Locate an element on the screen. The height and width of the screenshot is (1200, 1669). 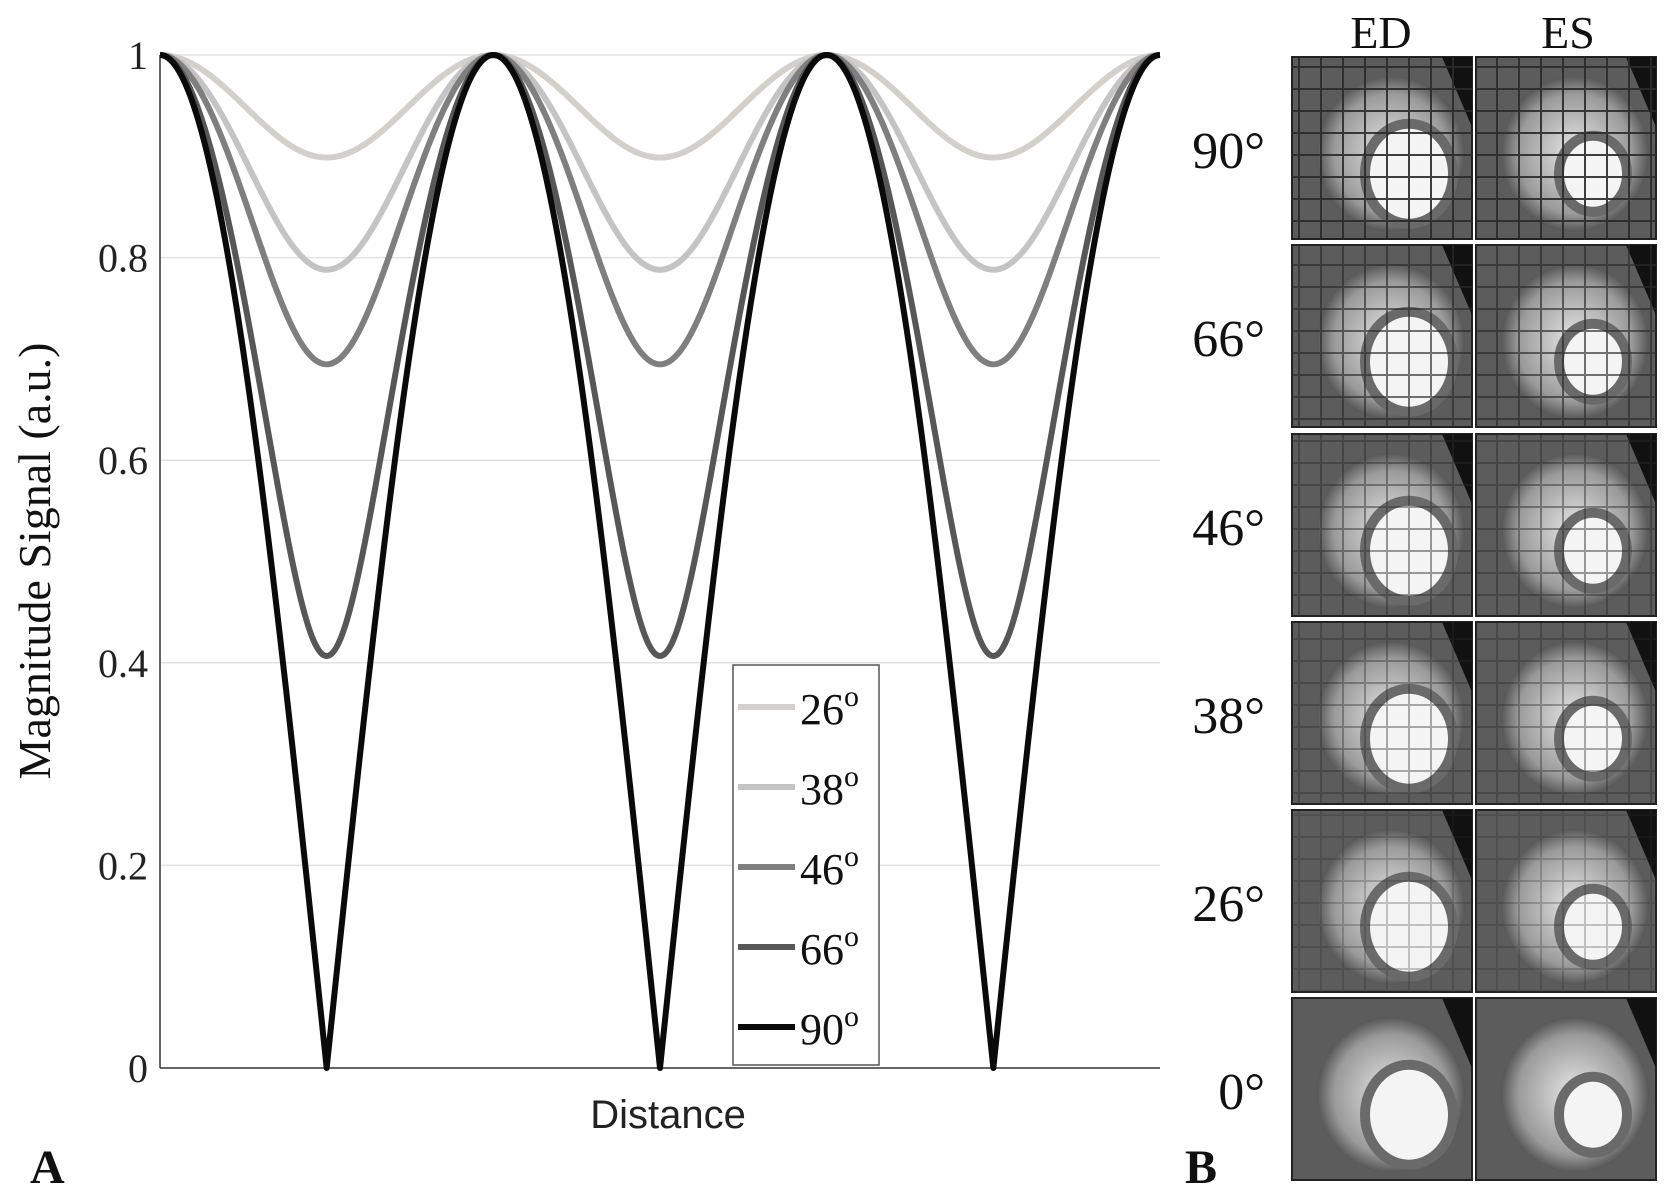
y-tick-label: 0 is located at coordinates (138, 1068).